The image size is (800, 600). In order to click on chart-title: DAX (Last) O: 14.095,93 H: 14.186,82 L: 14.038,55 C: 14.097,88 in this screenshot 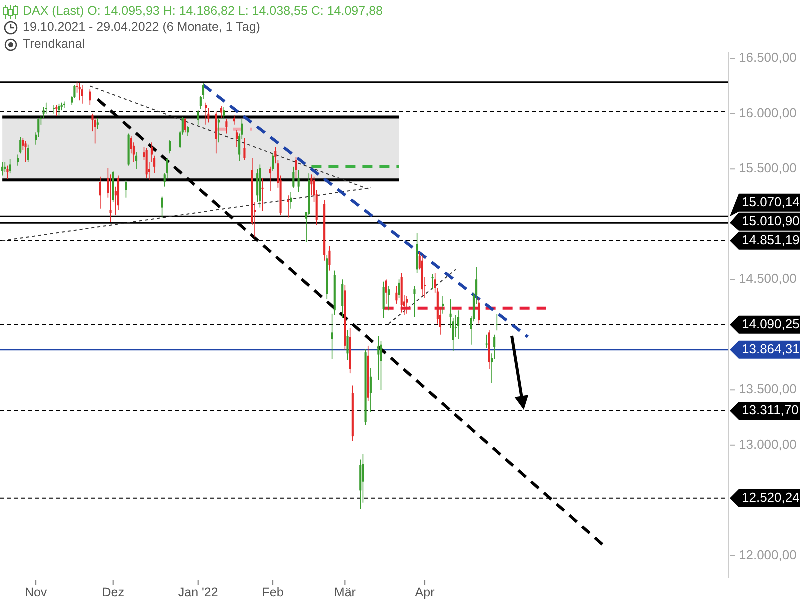, I will do `click(203, 11)`.